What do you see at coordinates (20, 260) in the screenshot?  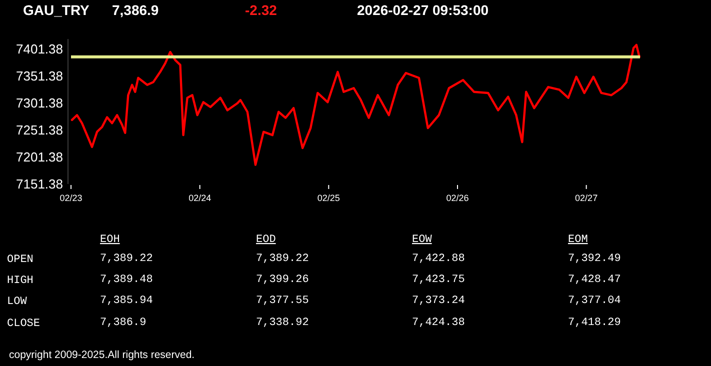 I see `category-label: OPEN` at bounding box center [20, 260].